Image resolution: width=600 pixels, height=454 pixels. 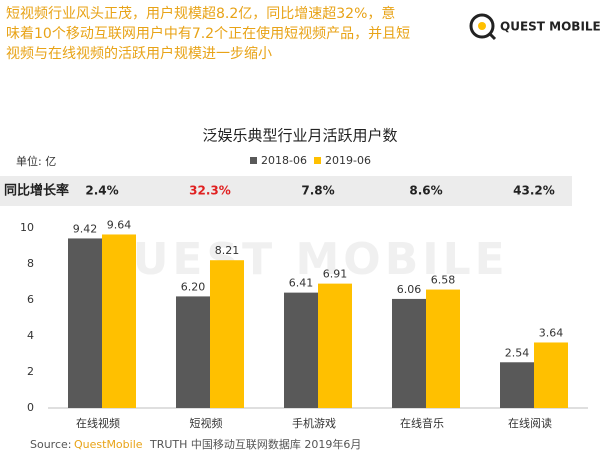 What do you see at coordinates (30, 263) in the screenshot?
I see `y-tick-label: 8` at bounding box center [30, 263].